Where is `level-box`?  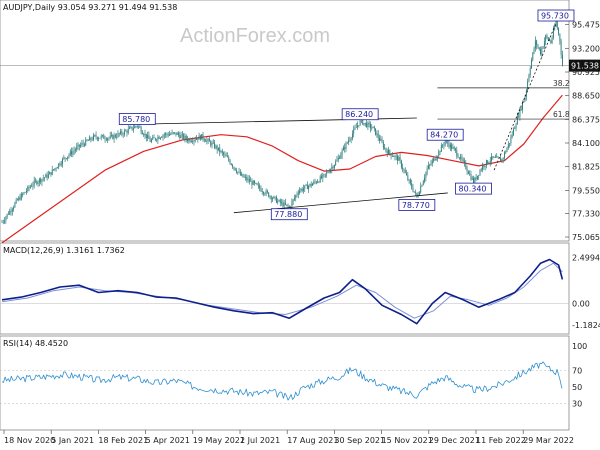 level-box is located at coordinates (417, 205).